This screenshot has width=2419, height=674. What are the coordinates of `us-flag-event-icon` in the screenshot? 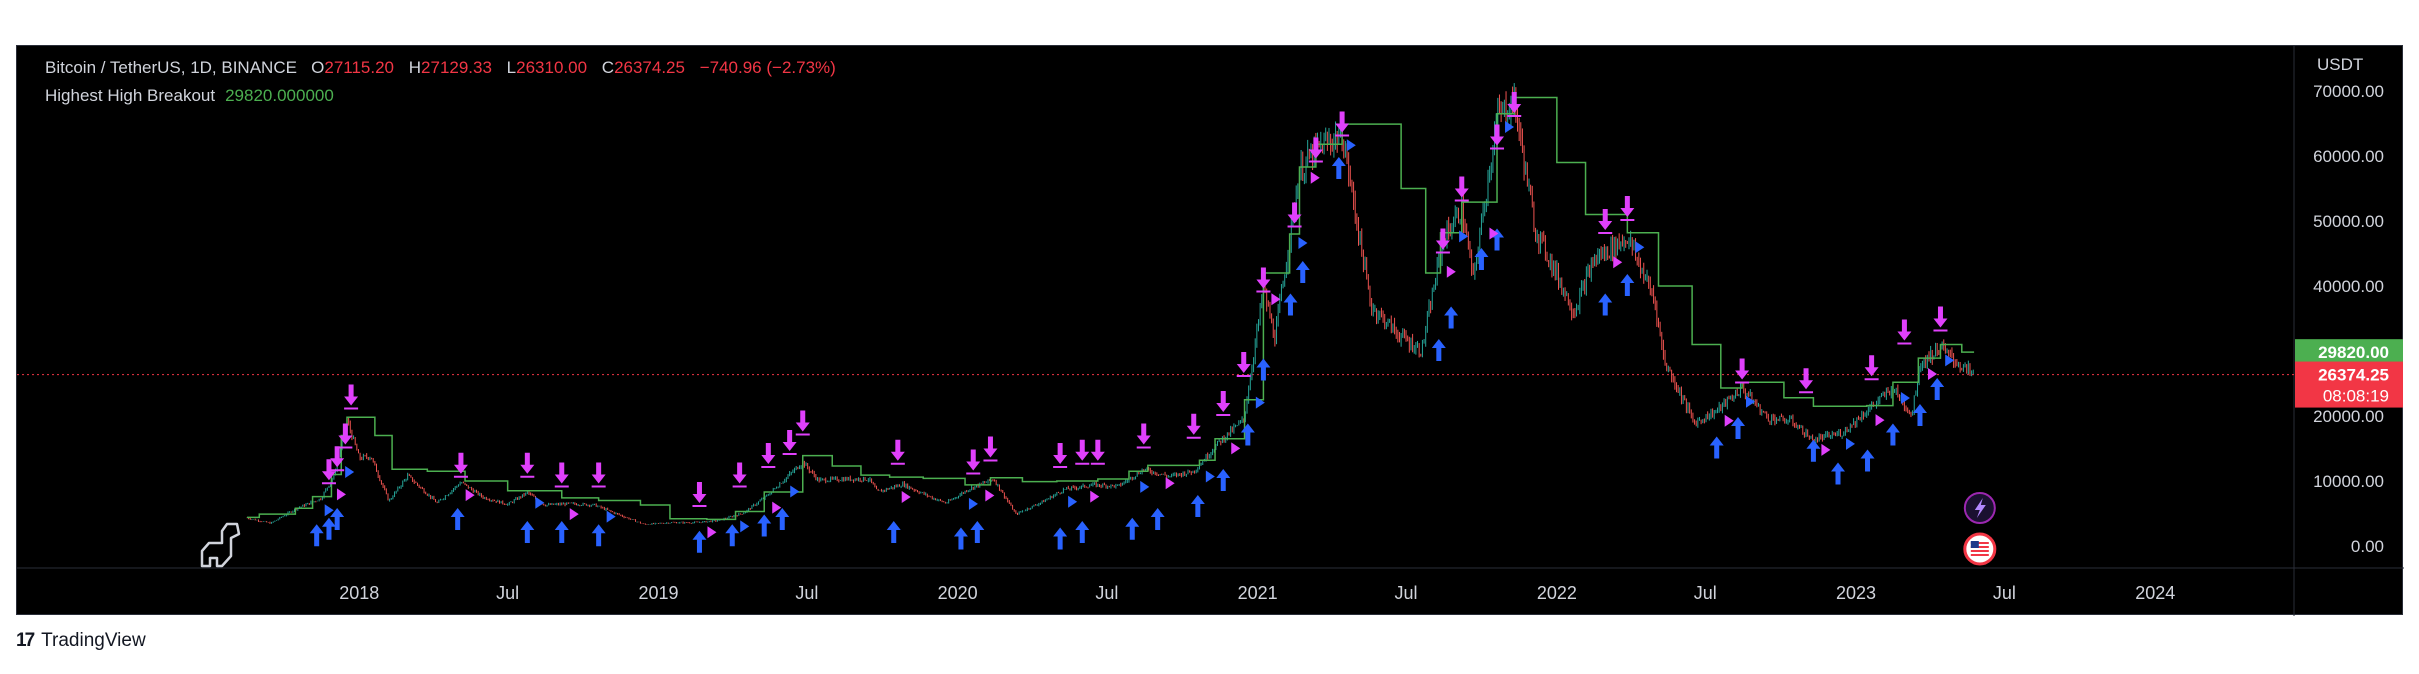 It's located at (1980, 549).